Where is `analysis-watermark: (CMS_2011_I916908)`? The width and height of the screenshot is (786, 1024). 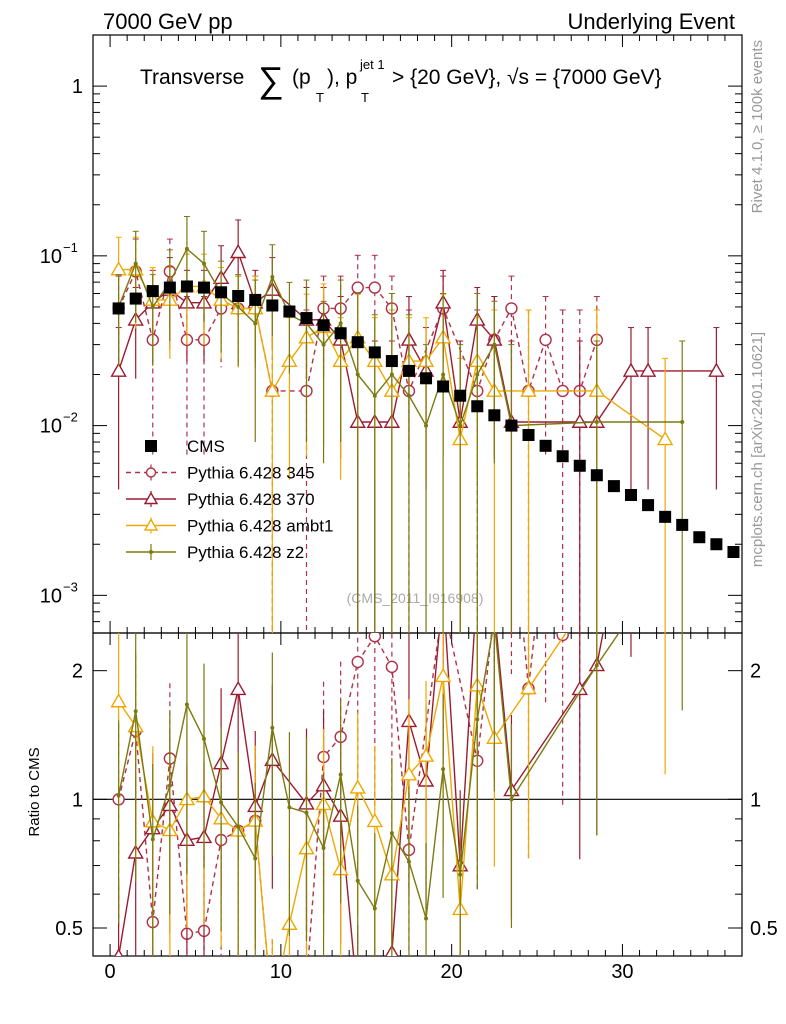
analysis-watermark: (CMS_2011_I916908) is located at coordinates (415, 598).